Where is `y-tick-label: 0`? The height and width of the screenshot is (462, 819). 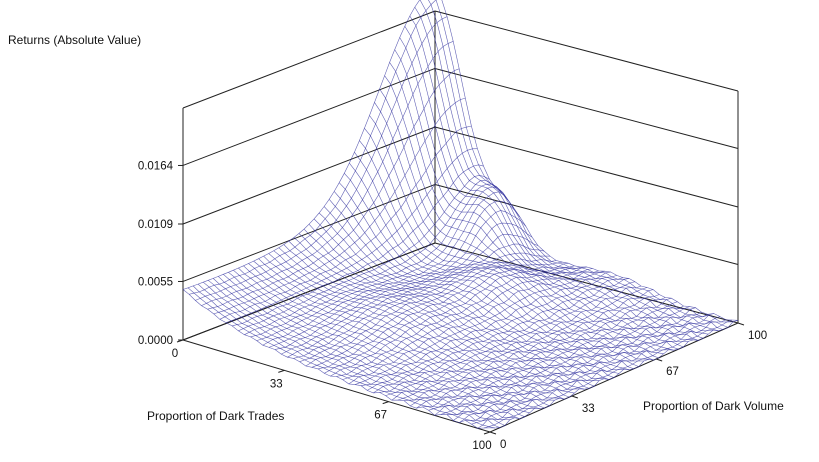 y-tick-label: 0 is located at coordinates (503, 445).